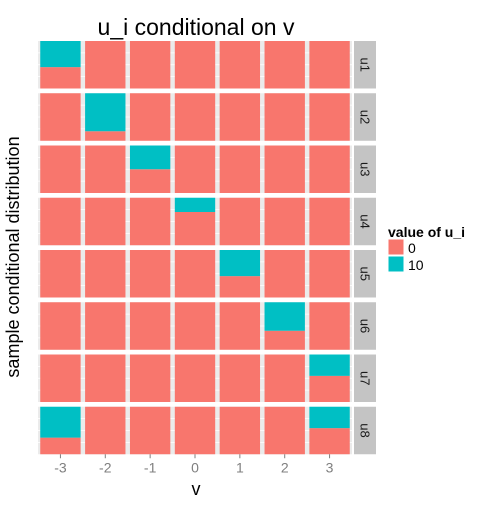  I want to click on legend: value of u_i 0 10, so click(426, 248).